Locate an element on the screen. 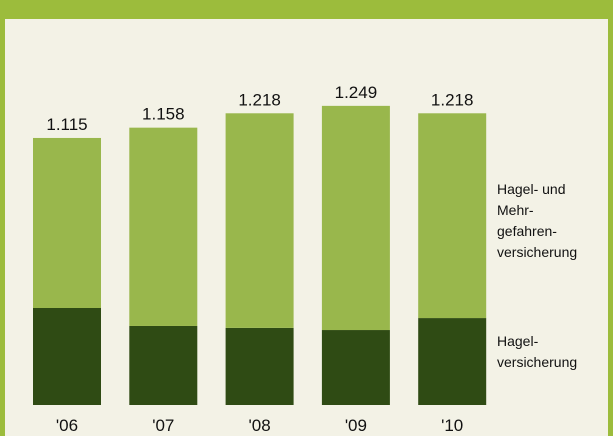  total-label: 1.158 is located at coordinates (163, 114).